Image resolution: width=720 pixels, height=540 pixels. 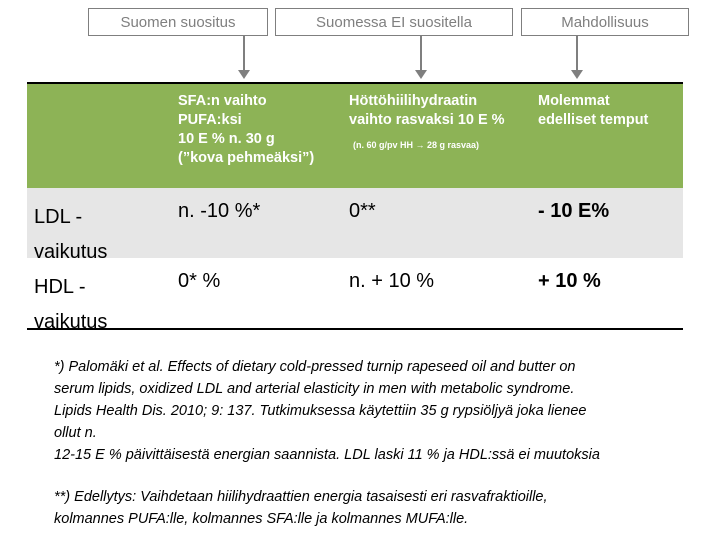 I want to click on header-cell-molemmat: Molemmat edelliset temput, so click(x=610, y=111).